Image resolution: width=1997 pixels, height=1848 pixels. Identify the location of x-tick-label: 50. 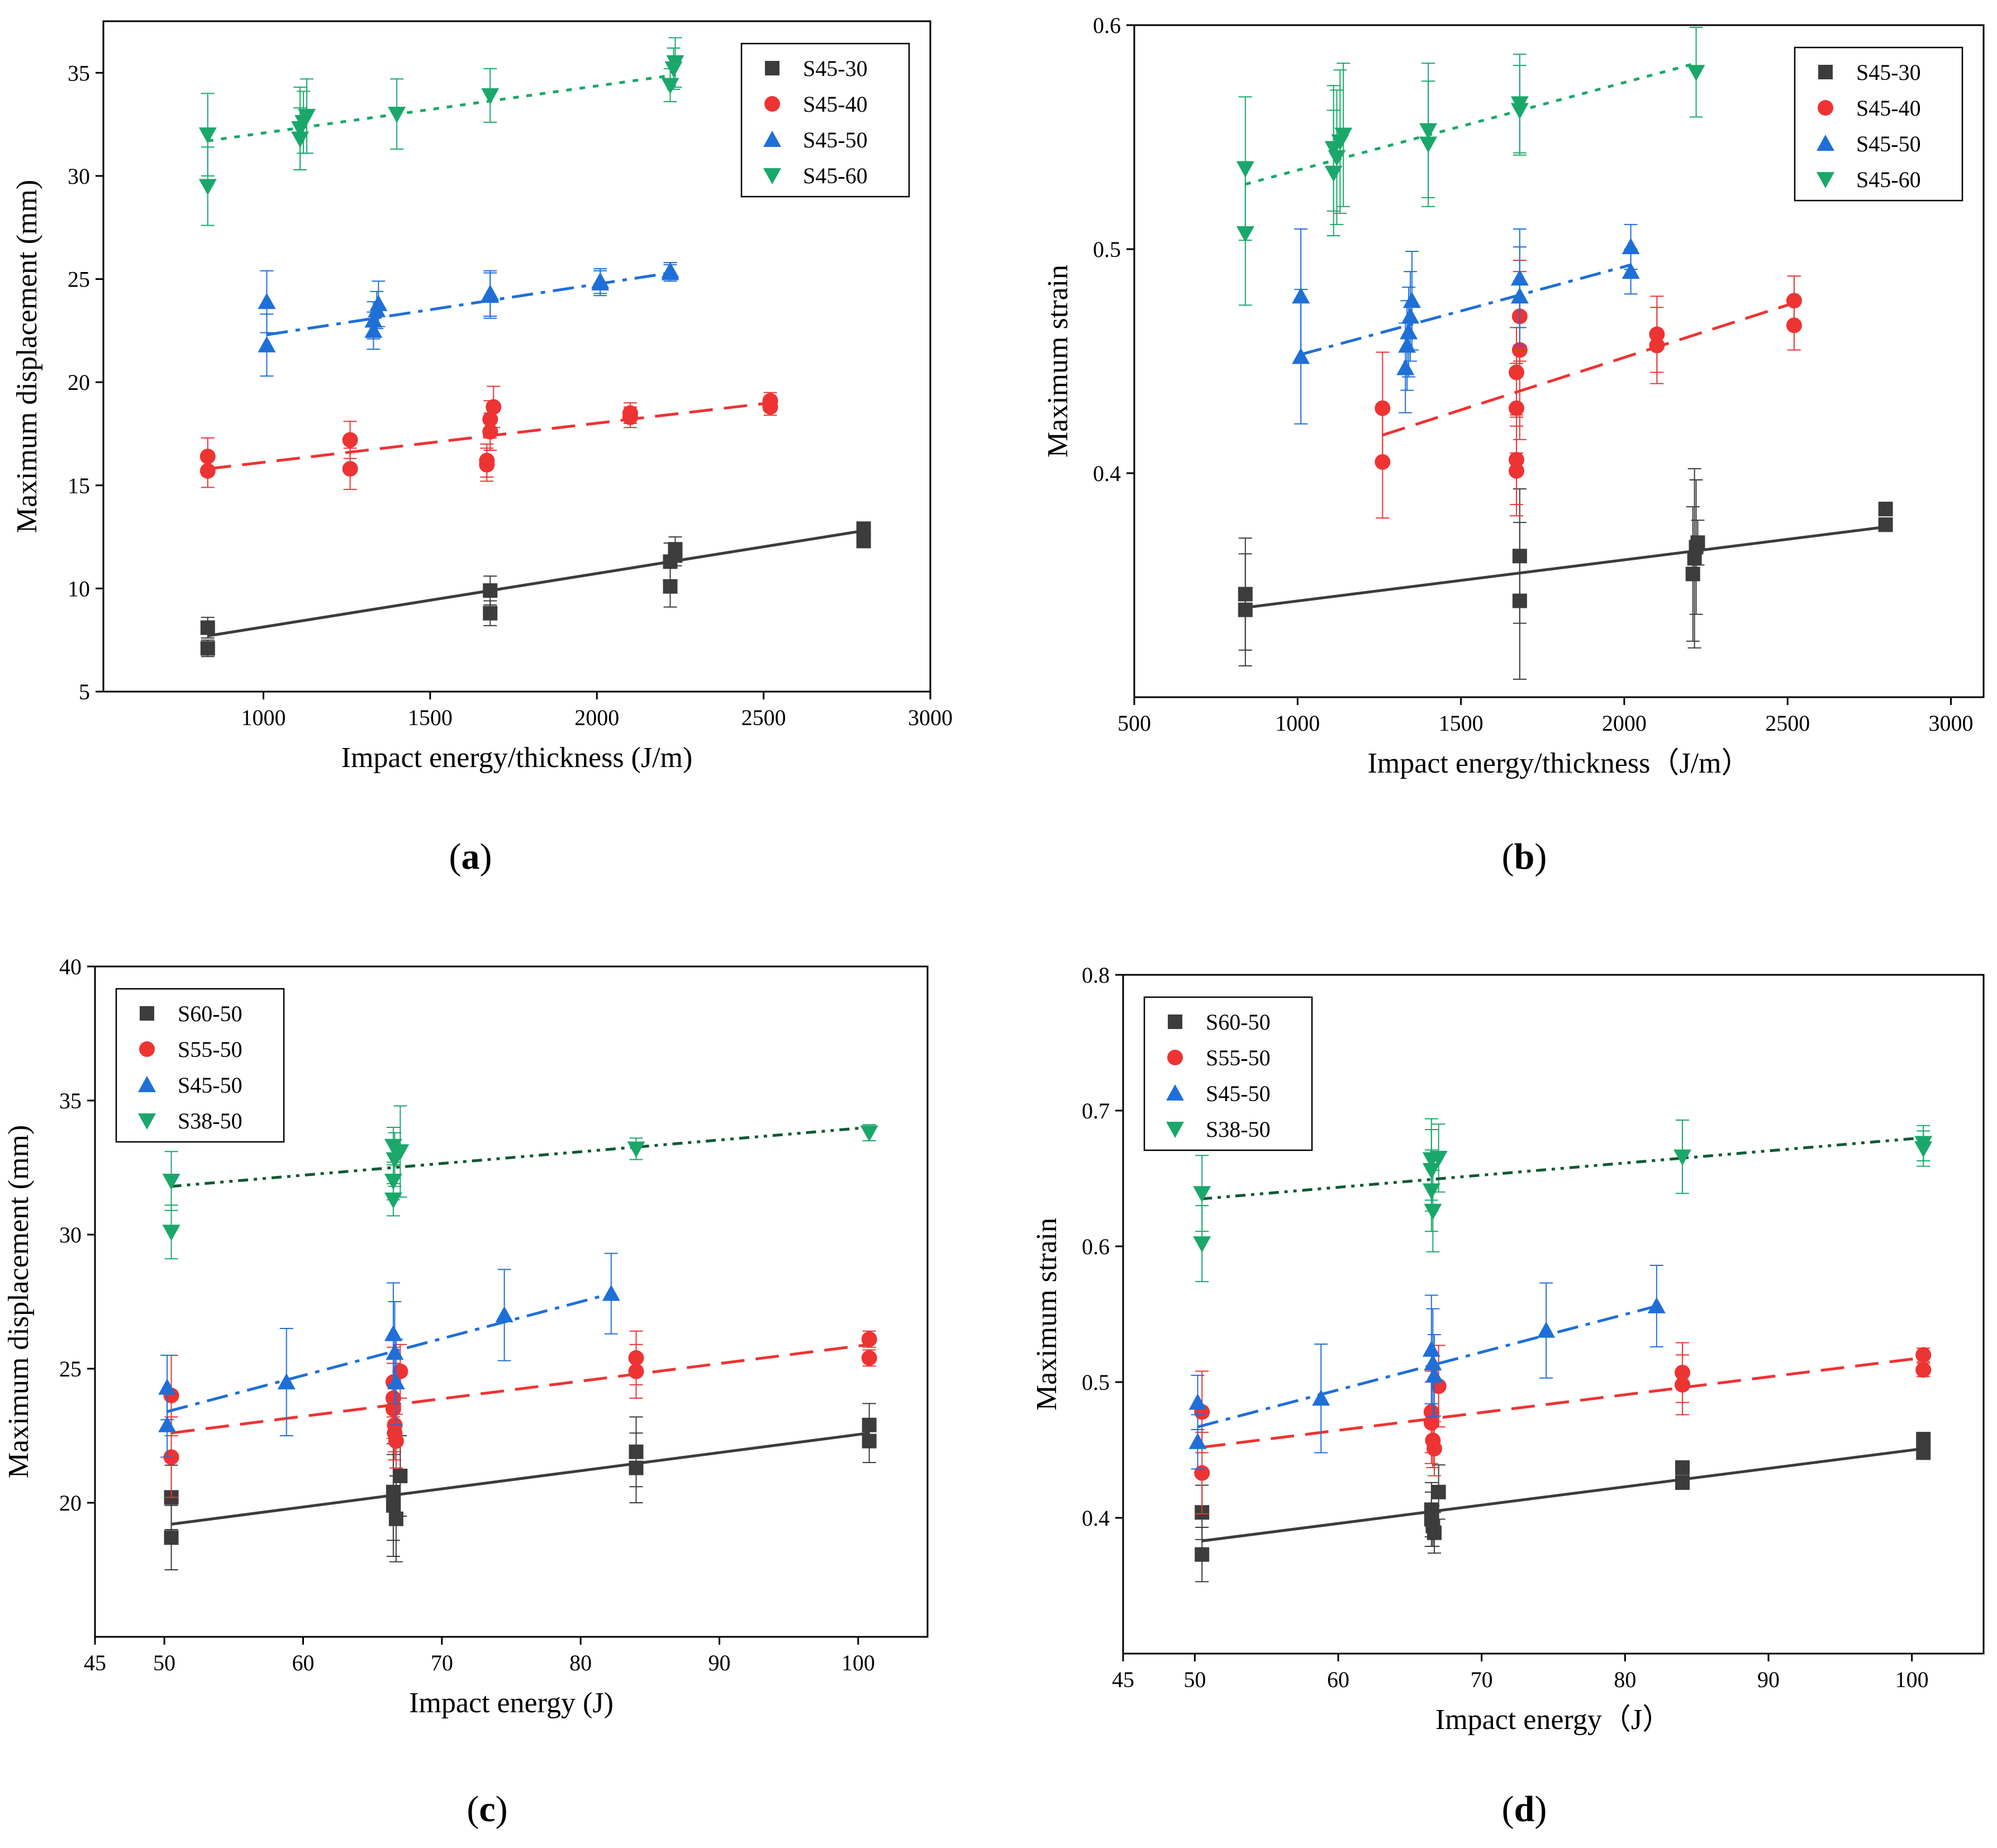
(1194, 1679).